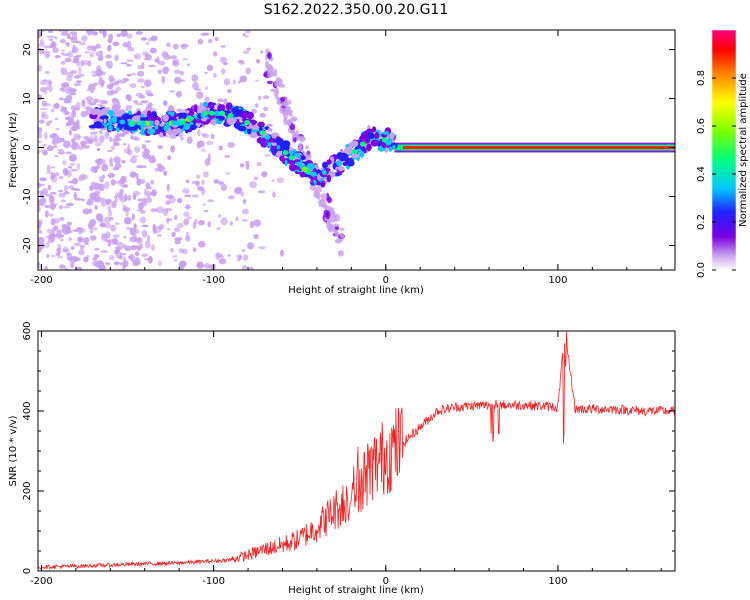 The image size is (750, 600). Describe the element at coordinates (356, 290) in the screenshot. I see `spectrogram-x-label: Height of straight line (km)` at that location.